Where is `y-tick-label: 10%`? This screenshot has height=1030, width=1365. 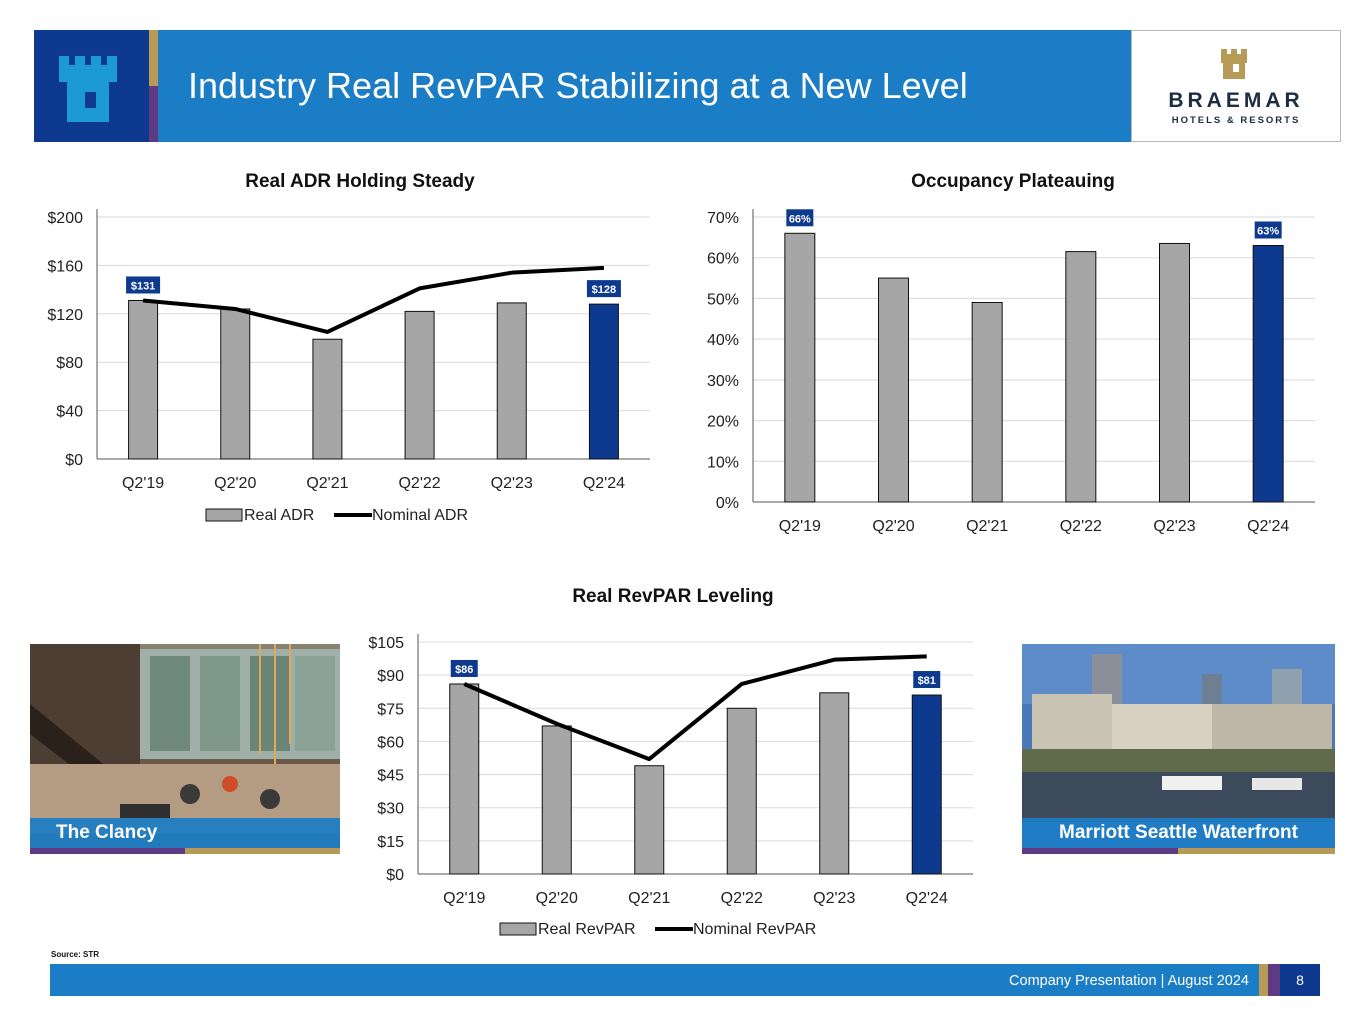 y-tick-label: 10% is located at coordinates (723, 462).